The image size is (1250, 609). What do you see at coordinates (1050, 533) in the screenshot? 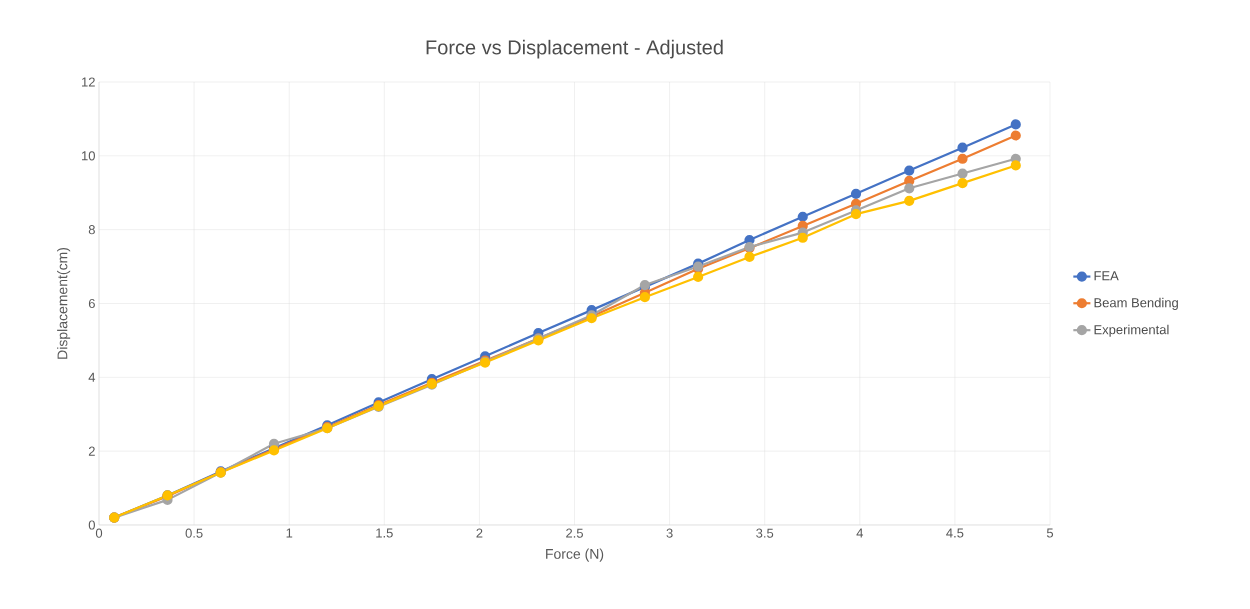
I see `x-tick-label: 5` at bounding box center [1050, 533].